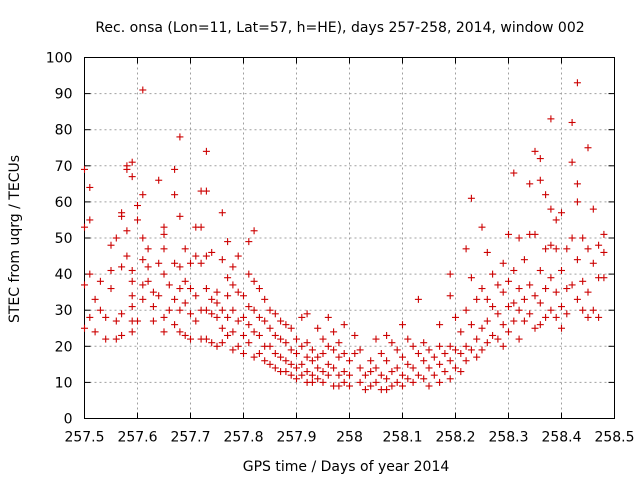 The image size is (640, 480). What do you see at coordinates (64, 203) in the screenshot?
I see `y-tick-label: 60` at bounding box center [64, 203].